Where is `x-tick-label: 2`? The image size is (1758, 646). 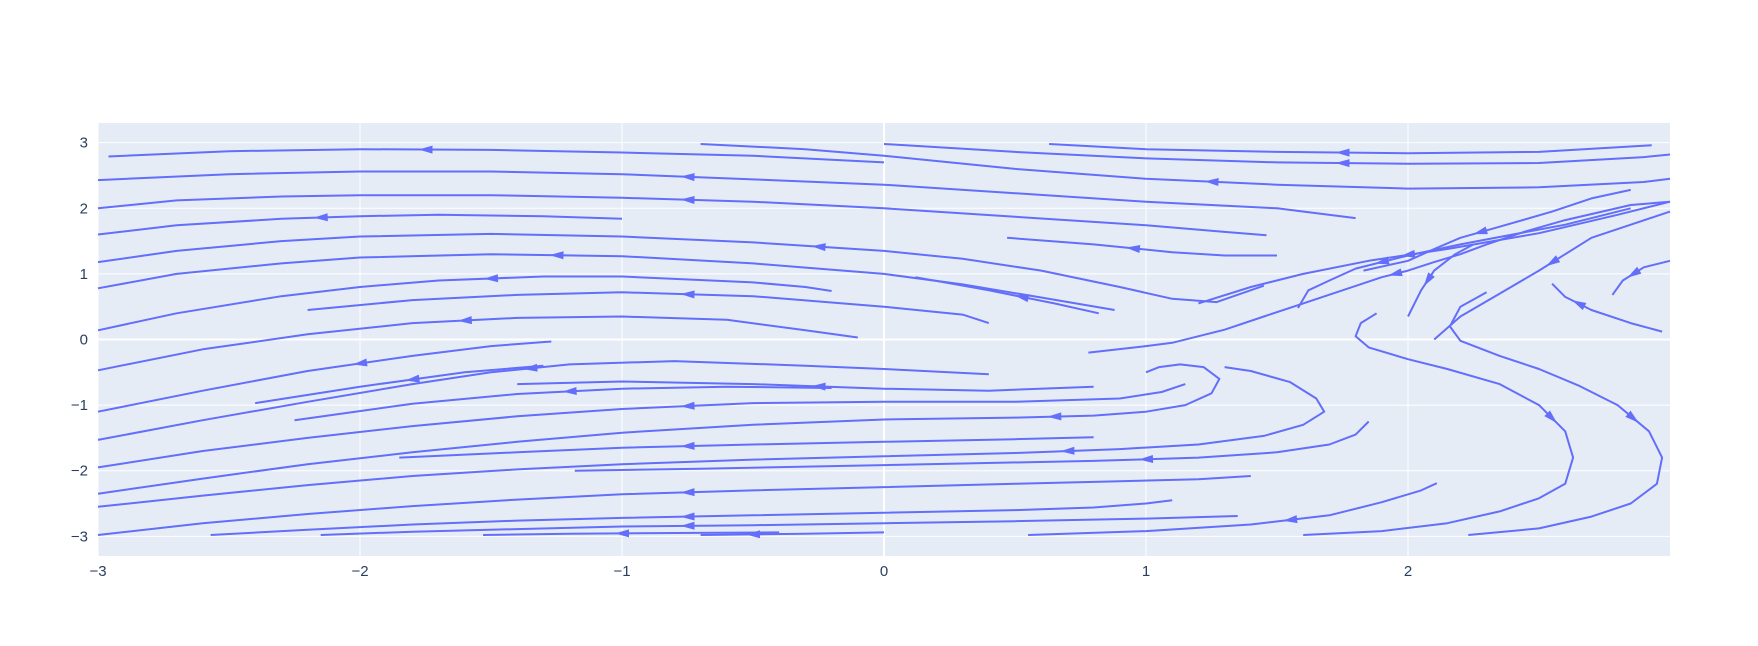
x-tick-label: 2 is located at coordinates (1408, 571).